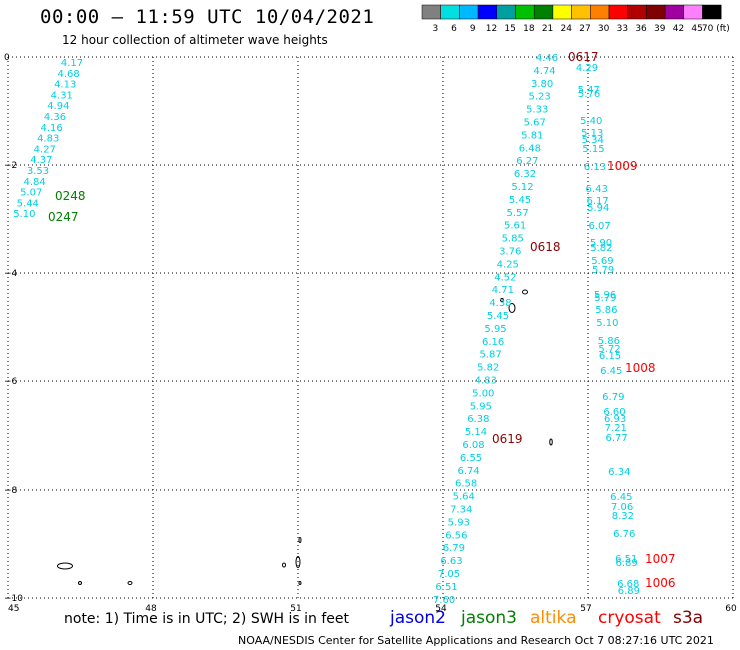  I want to click on swh-value-central: 6.08, so click(473, 445).